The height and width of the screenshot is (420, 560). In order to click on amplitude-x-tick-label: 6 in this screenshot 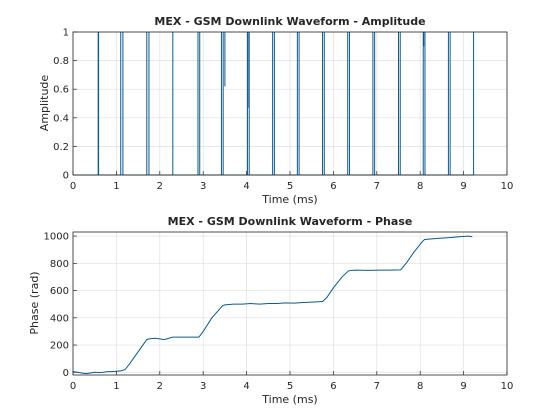, I will do `click(333, 186)`.